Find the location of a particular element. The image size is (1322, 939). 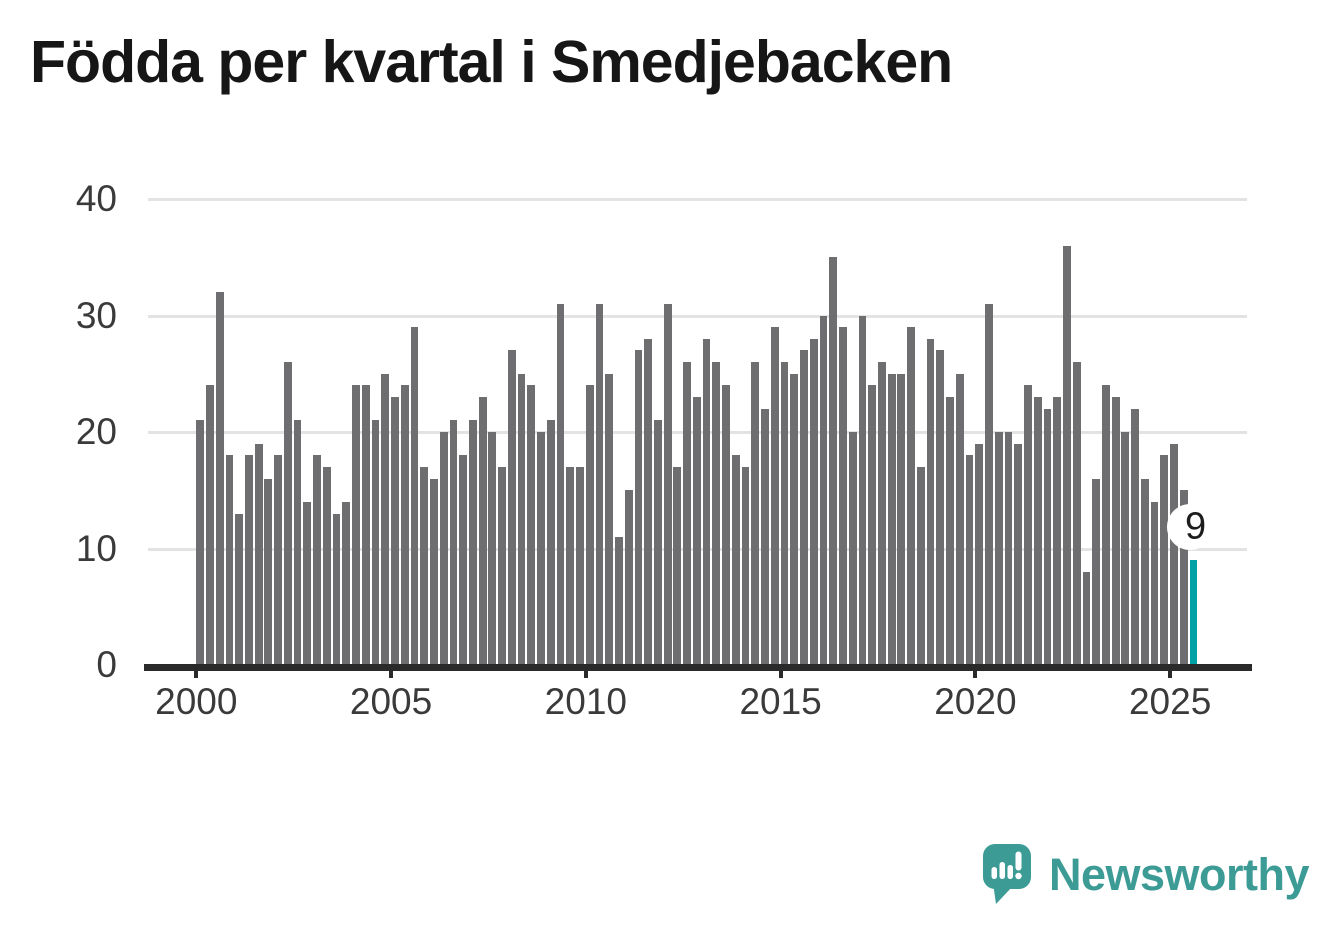

y-axis-tick-label: 10 is located at coordinates (96, 548).